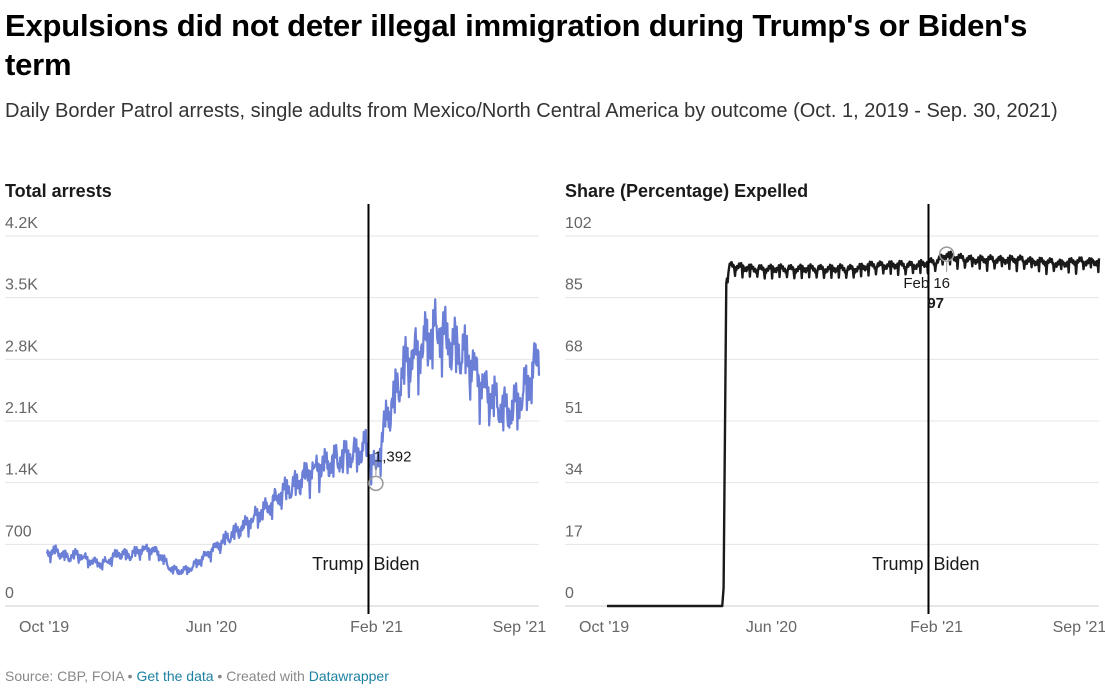  I want to click on annotation-value: 97, so click(935, 303).